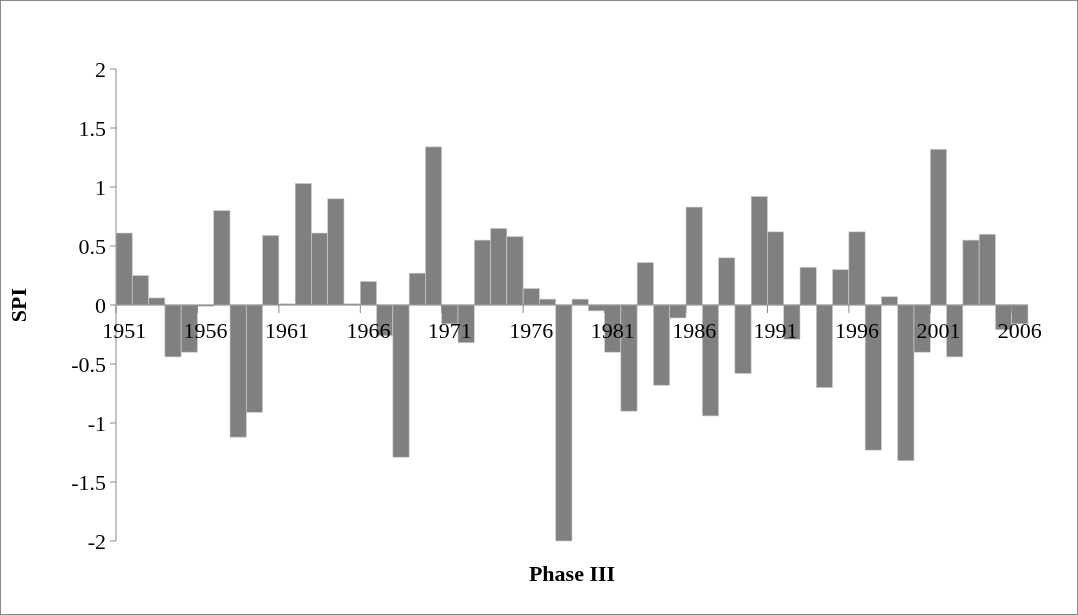 Image resolution: width=1078 pixels, height=615 pixels. Describe the element at coordinates (124, 330) in the screenshot. I see `x-tick-label: 1951` at that location.